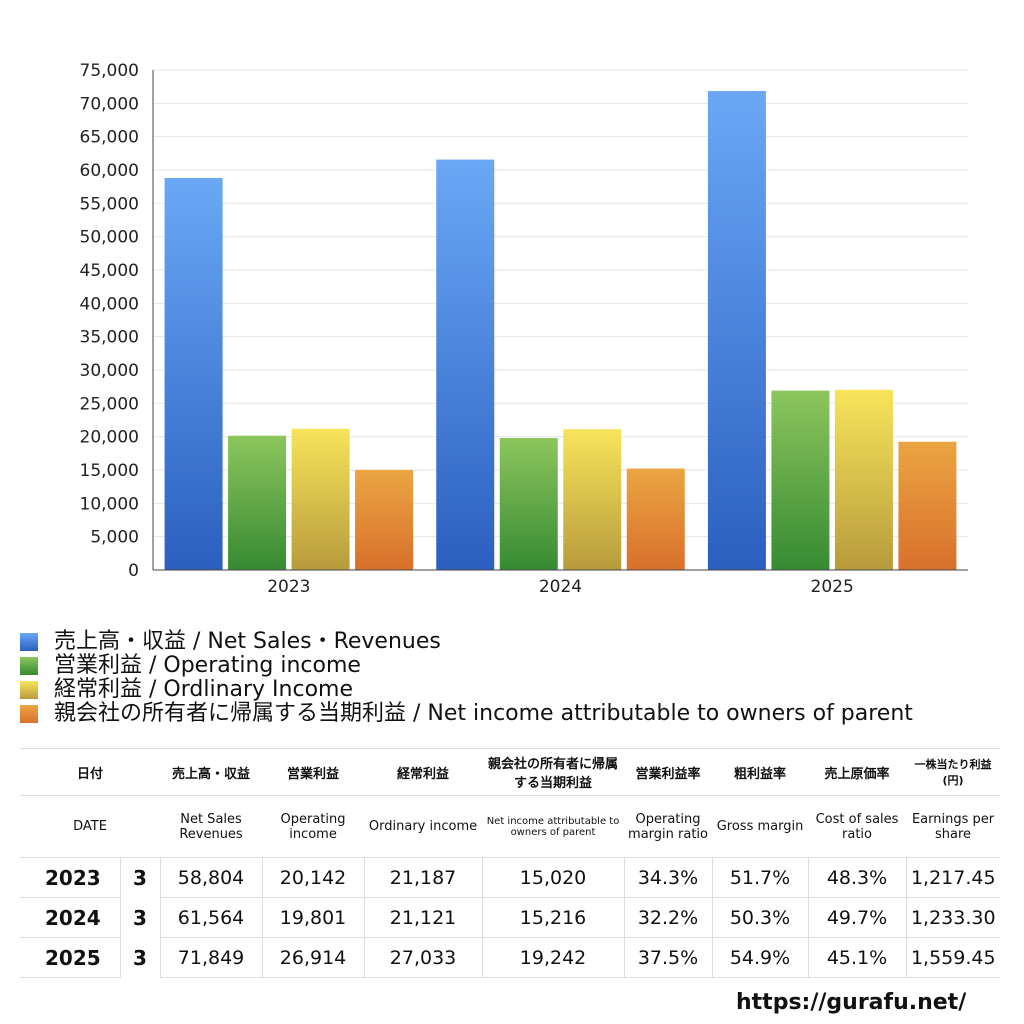 This screenshot has width=1024, height=1024. I want to click on legend-item: 経常利益 / Ordlinary Income, so click(466, 690).